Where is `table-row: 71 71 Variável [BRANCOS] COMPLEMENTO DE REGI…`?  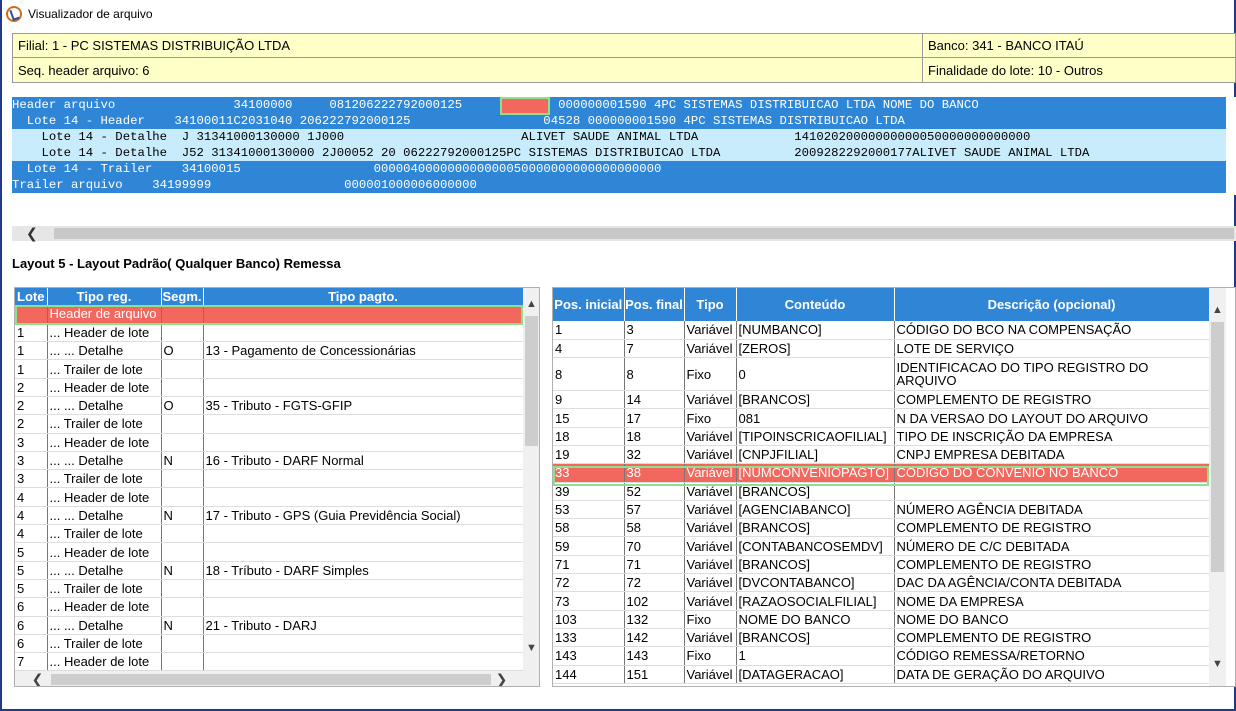 table-row: 71 71 Variável [BRANCOS] COMPLEMENTO DE REGI… is located at coordinates (881, 565).